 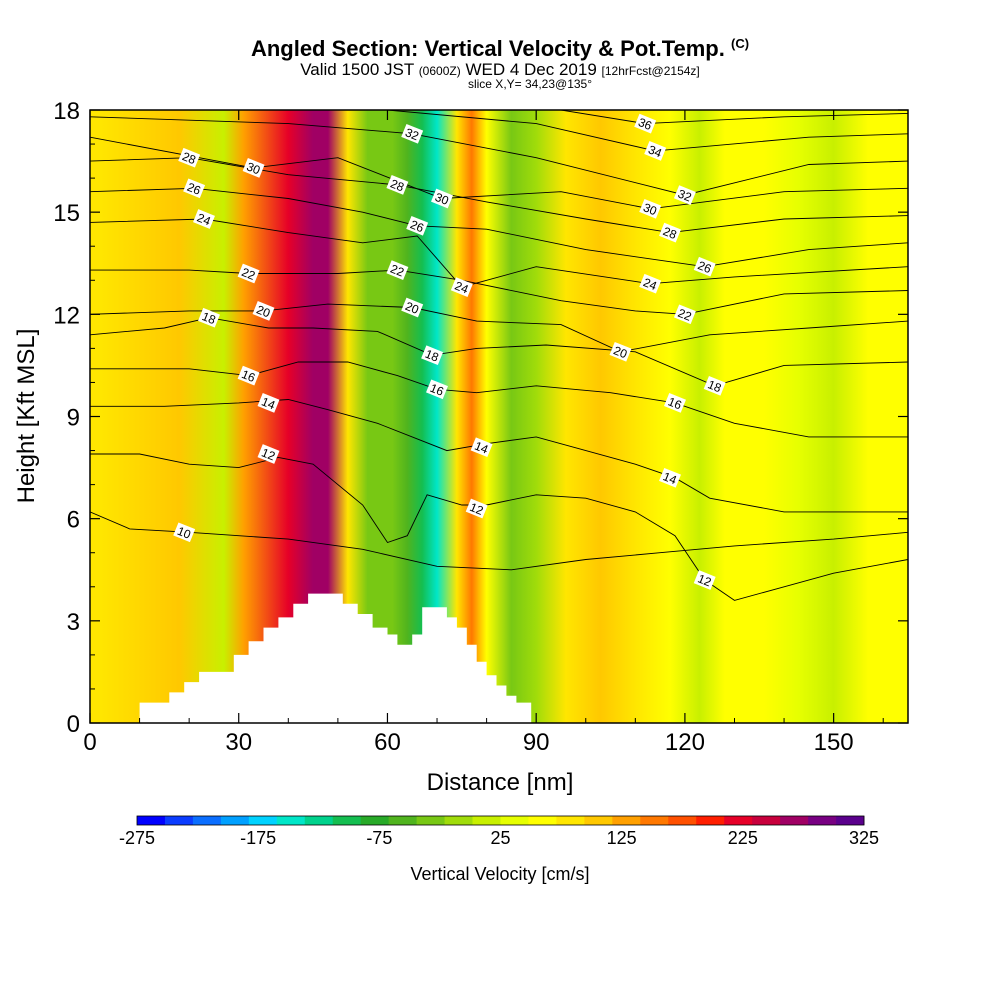 I want to click on x-axis-label: Distance [nm], so click(x=500, y=782).